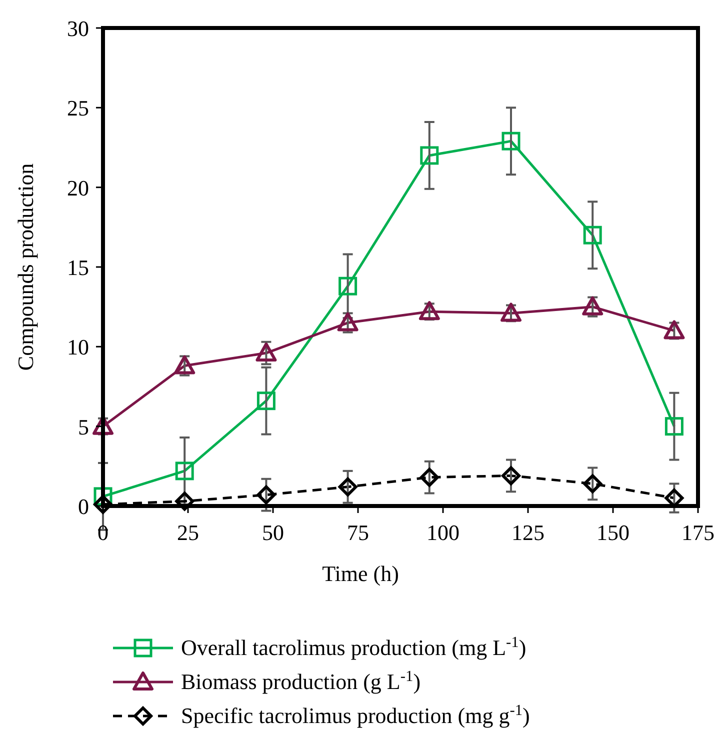 The image size is (728, 738). I want to click on y-axis-title: Compounds production, so click(25, 267).